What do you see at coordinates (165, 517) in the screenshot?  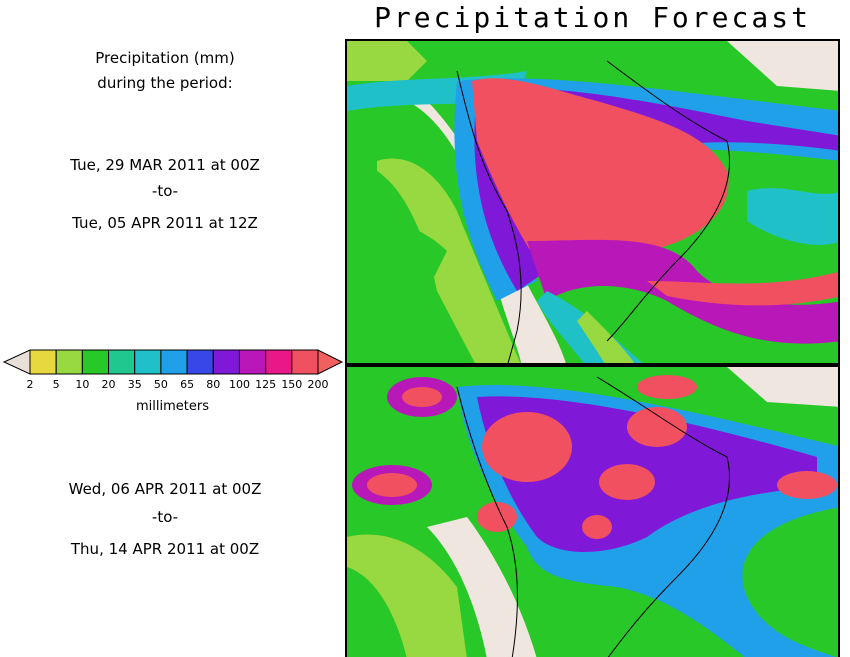 I see `period2-separator: -to-` at bounding box center [165, 517].